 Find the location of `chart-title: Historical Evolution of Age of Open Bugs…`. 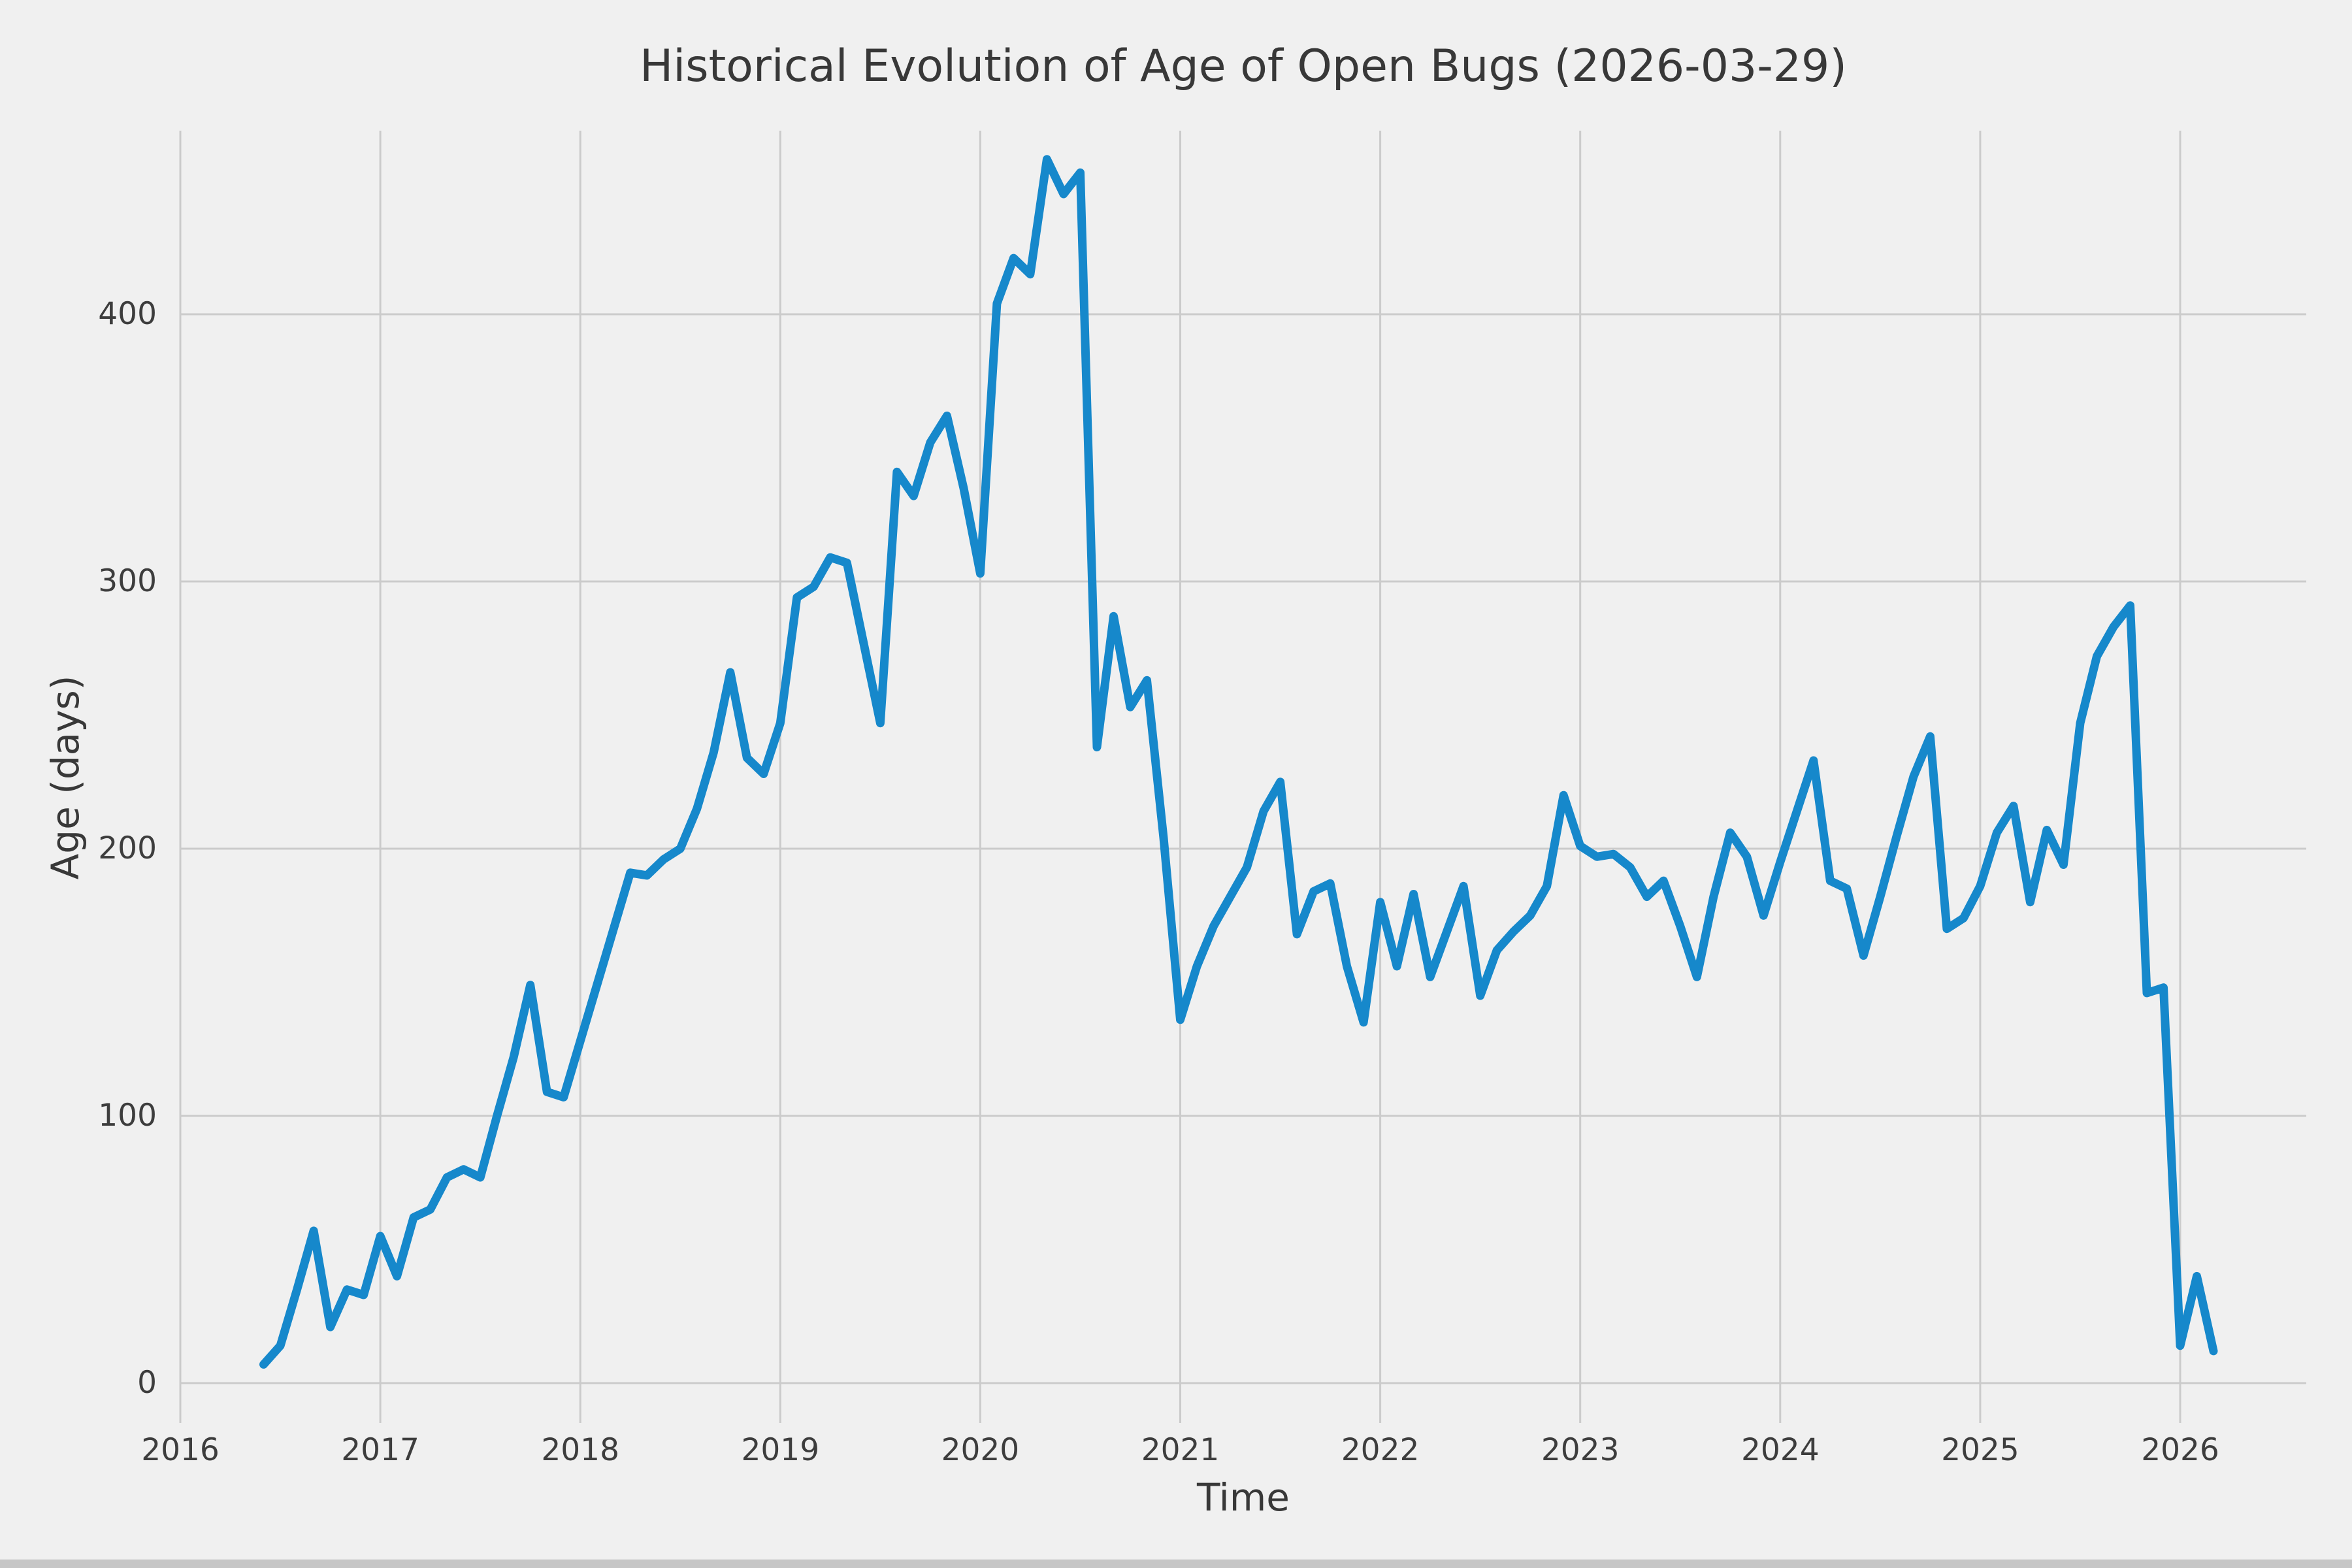

chart-title: Historical Evolution of Age of Open Bugs… is located at coordinates (1243, 66).